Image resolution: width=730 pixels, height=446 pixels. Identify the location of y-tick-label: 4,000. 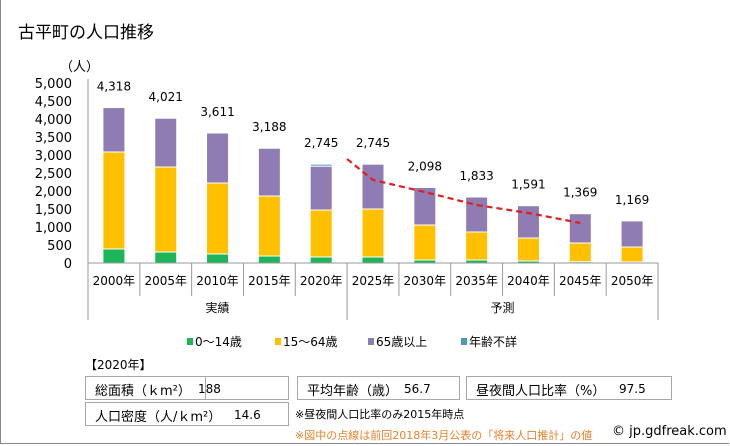
(53, 120).